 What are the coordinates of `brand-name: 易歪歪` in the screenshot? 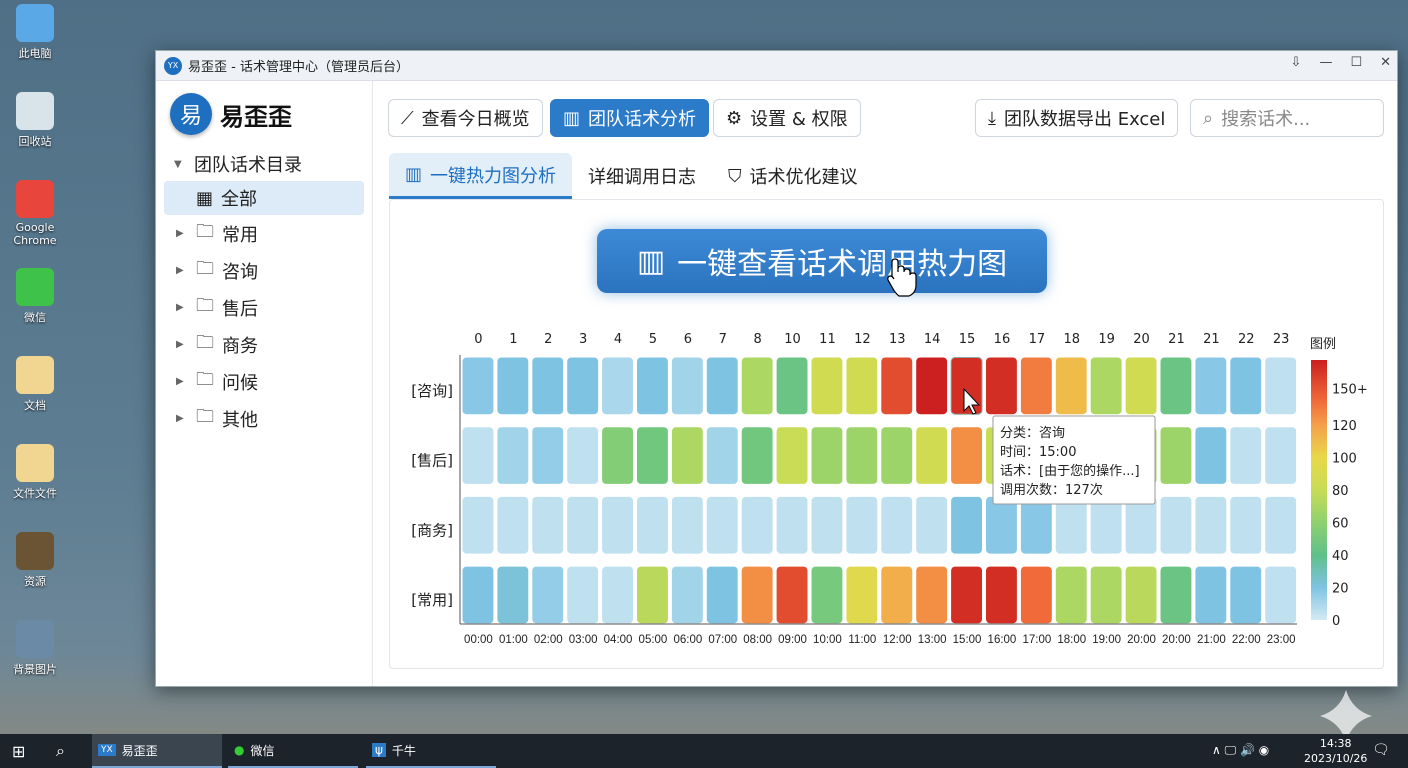 It's located at (256, 116).